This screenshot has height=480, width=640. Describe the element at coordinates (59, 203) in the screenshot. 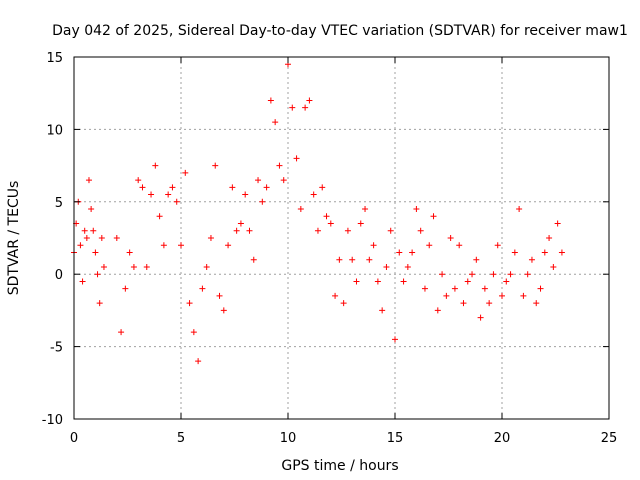

I see `y-tick-label: 5` at that location.